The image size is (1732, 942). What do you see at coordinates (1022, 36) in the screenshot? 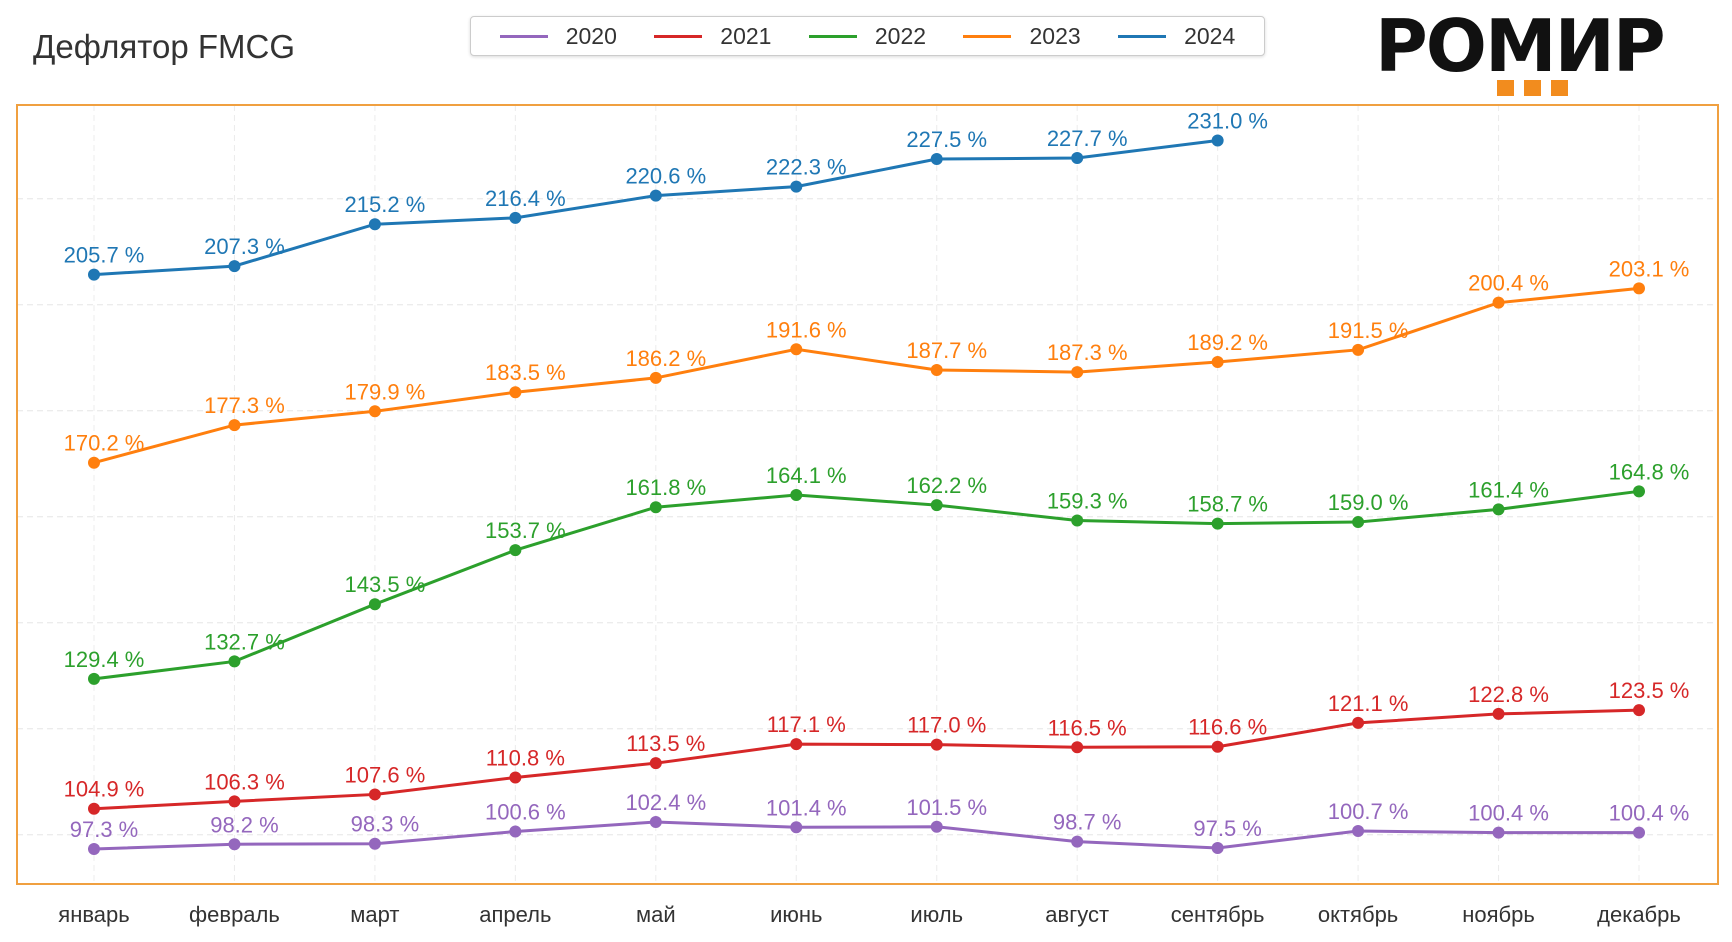
I see `legend-item-2023: 2023` at bounding box center [1022, 36].